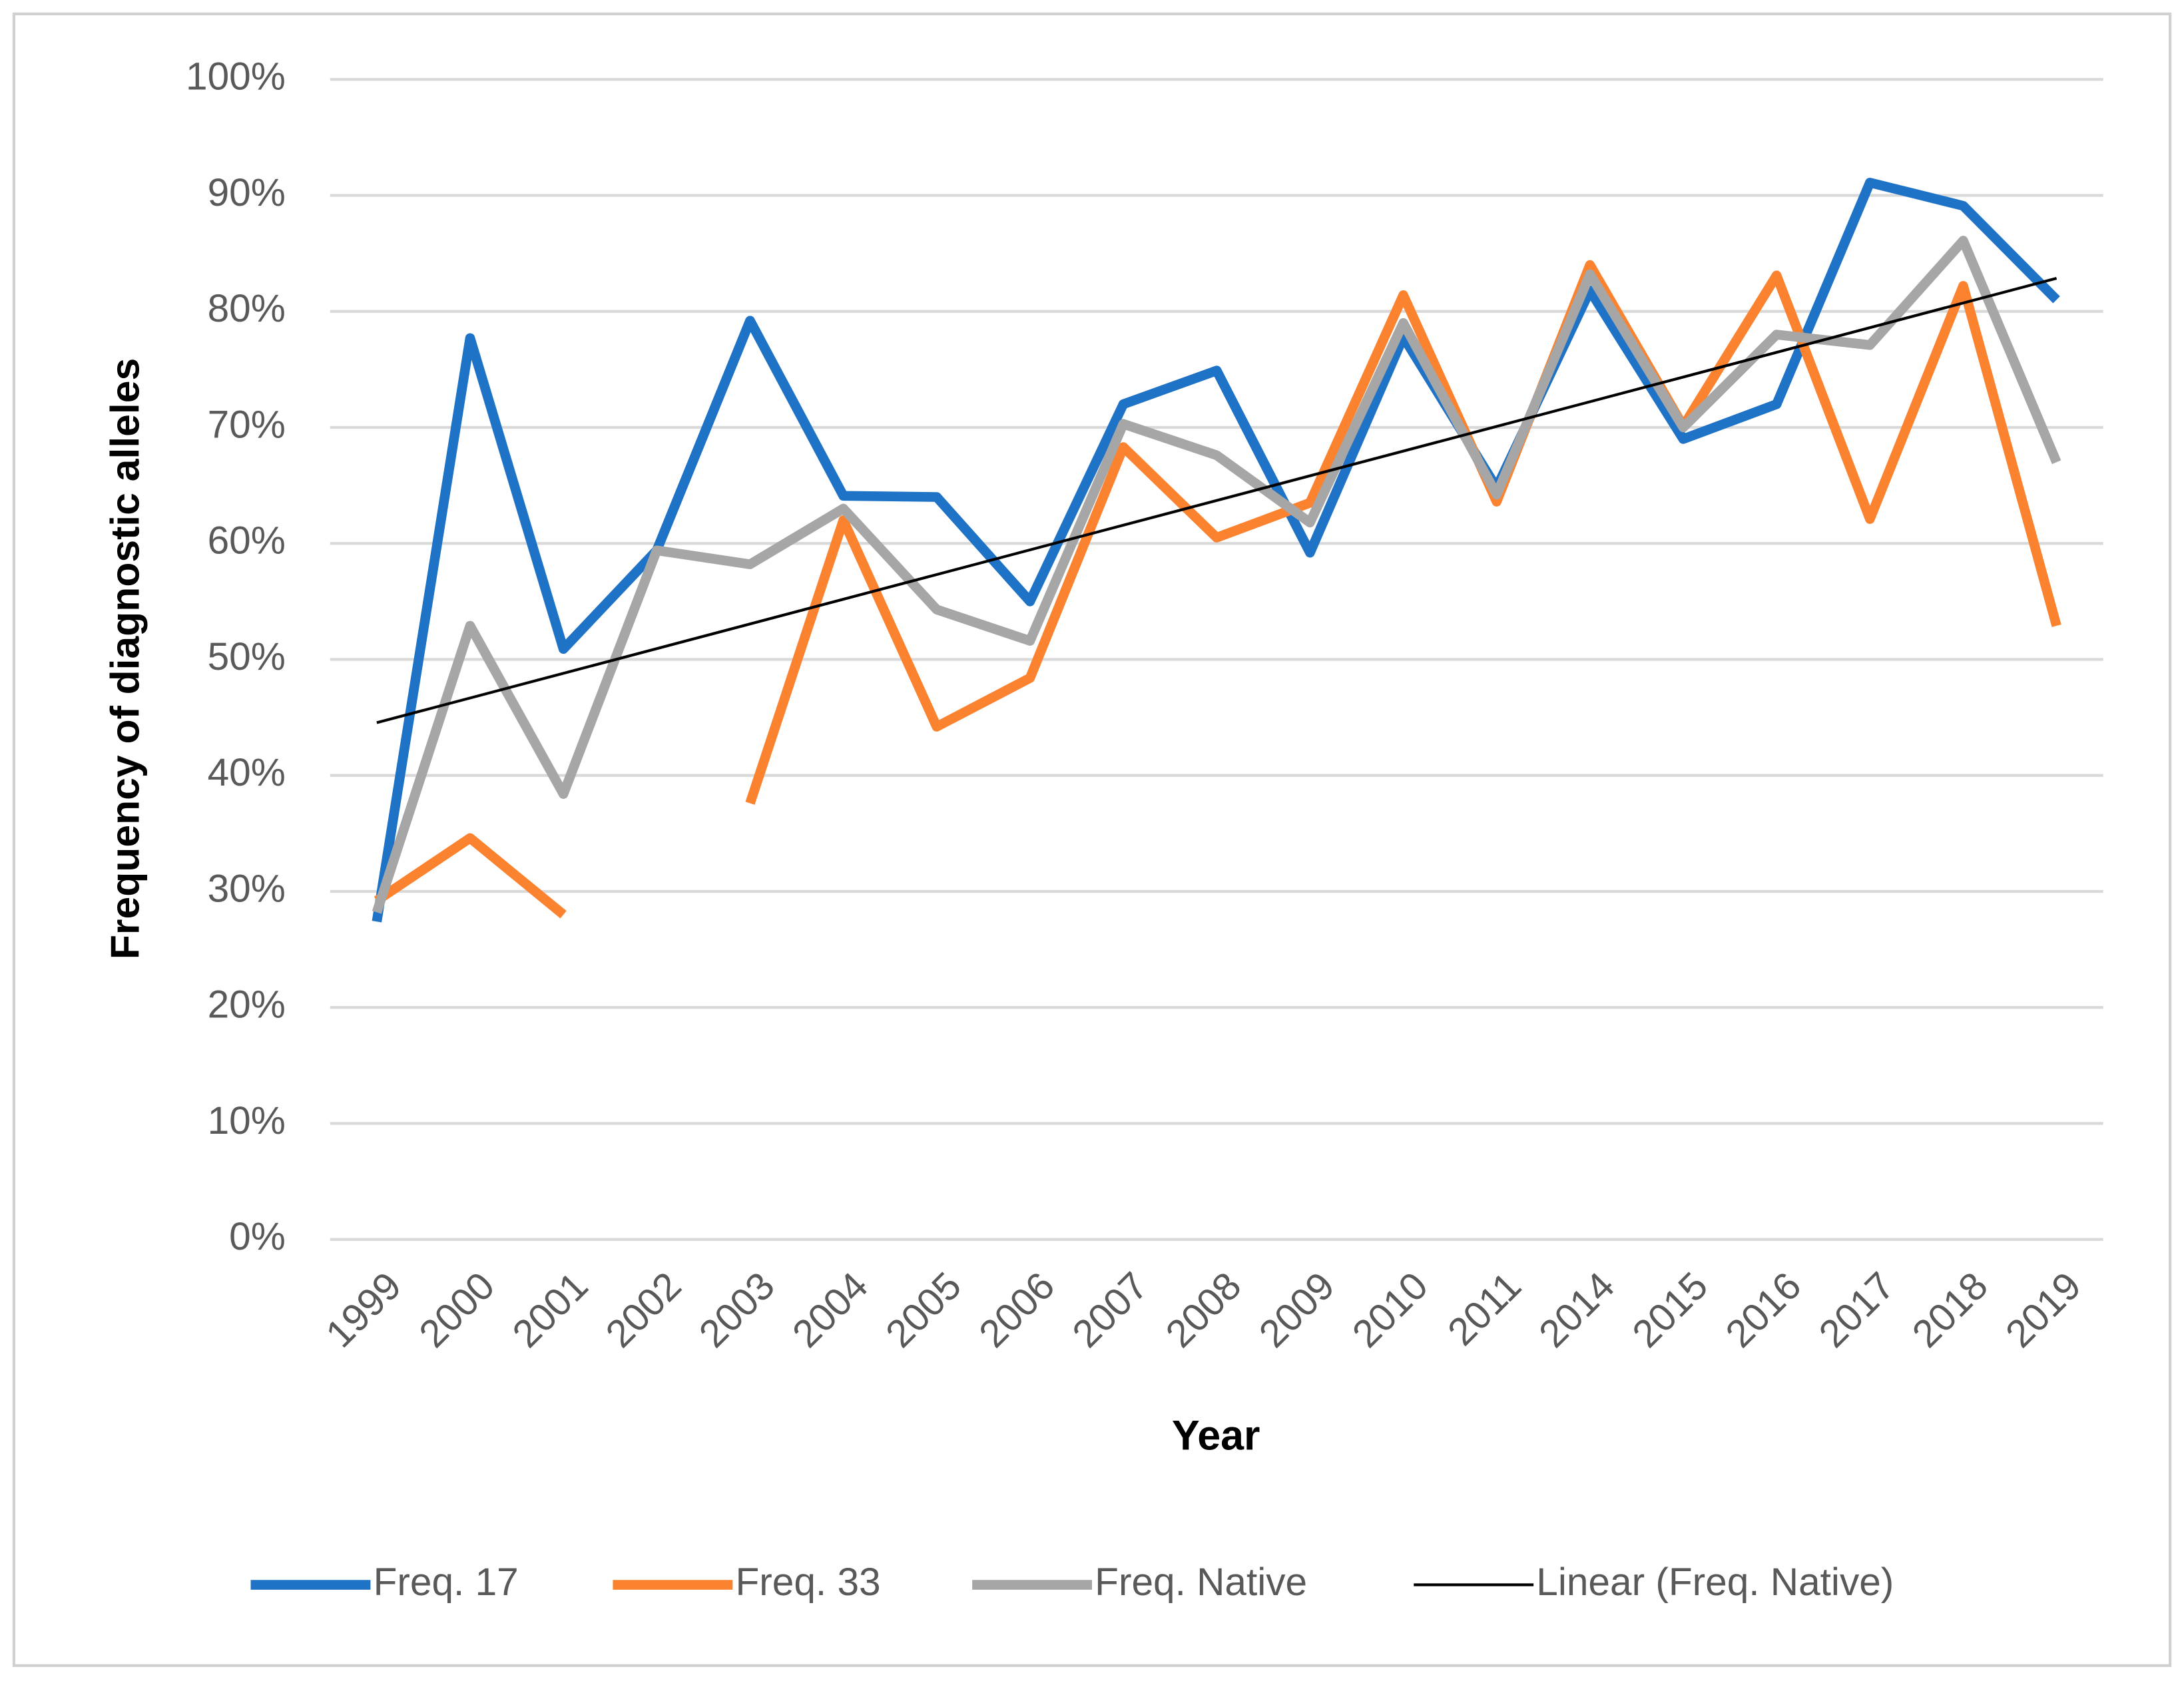 The height and width of the screenshot is (1683, 2184). Describe the element at coordinates (447, 1582) in the screenshot. I see `legend-label: Freq. 17` at that location.